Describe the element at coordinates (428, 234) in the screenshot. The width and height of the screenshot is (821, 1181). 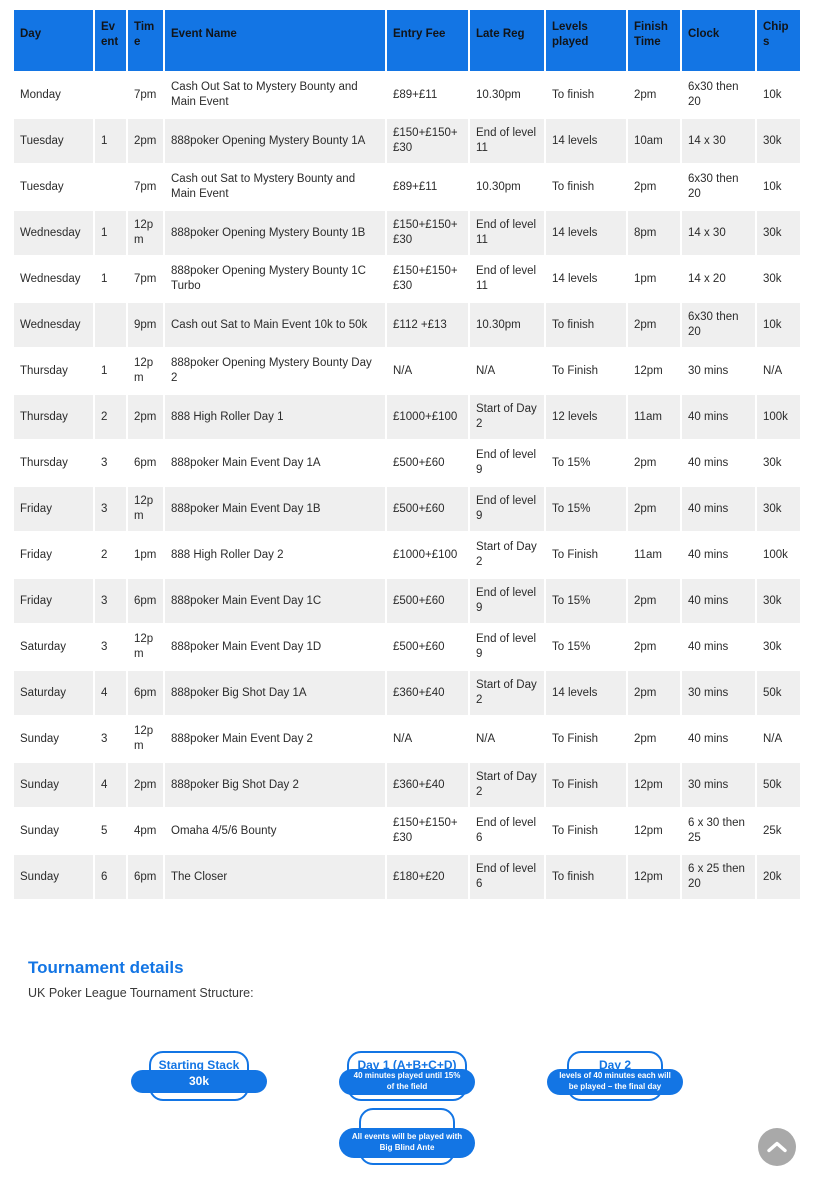
I see `table-cell: £150+£150+£30` at that location.